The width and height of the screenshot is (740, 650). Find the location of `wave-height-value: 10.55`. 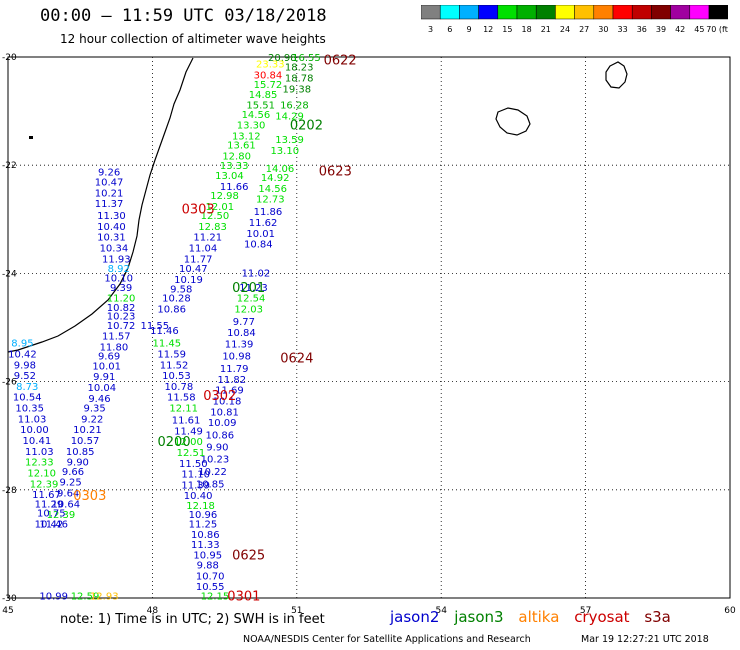

wave-height-value: 10.55 is located at coordinates (210, 587).